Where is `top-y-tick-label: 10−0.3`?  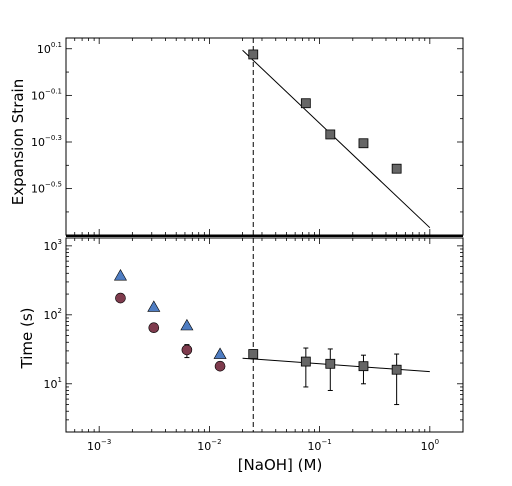 top-y-tick-label: 10−0.3 is located at coordinates (46, 141).